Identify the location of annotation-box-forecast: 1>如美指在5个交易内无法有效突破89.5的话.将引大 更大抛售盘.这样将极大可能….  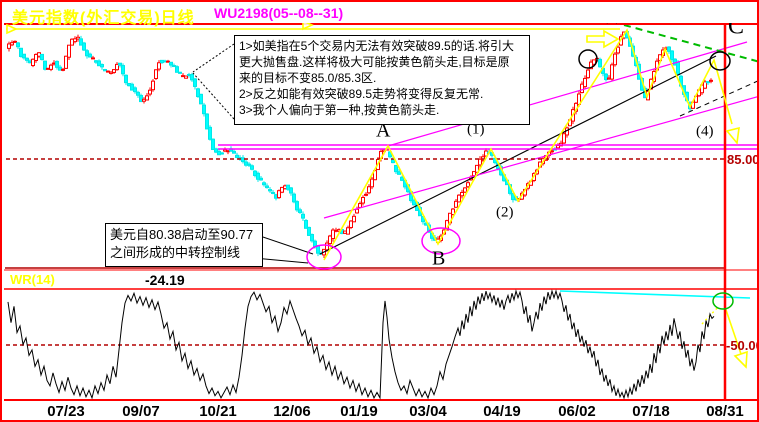
(382, 80).